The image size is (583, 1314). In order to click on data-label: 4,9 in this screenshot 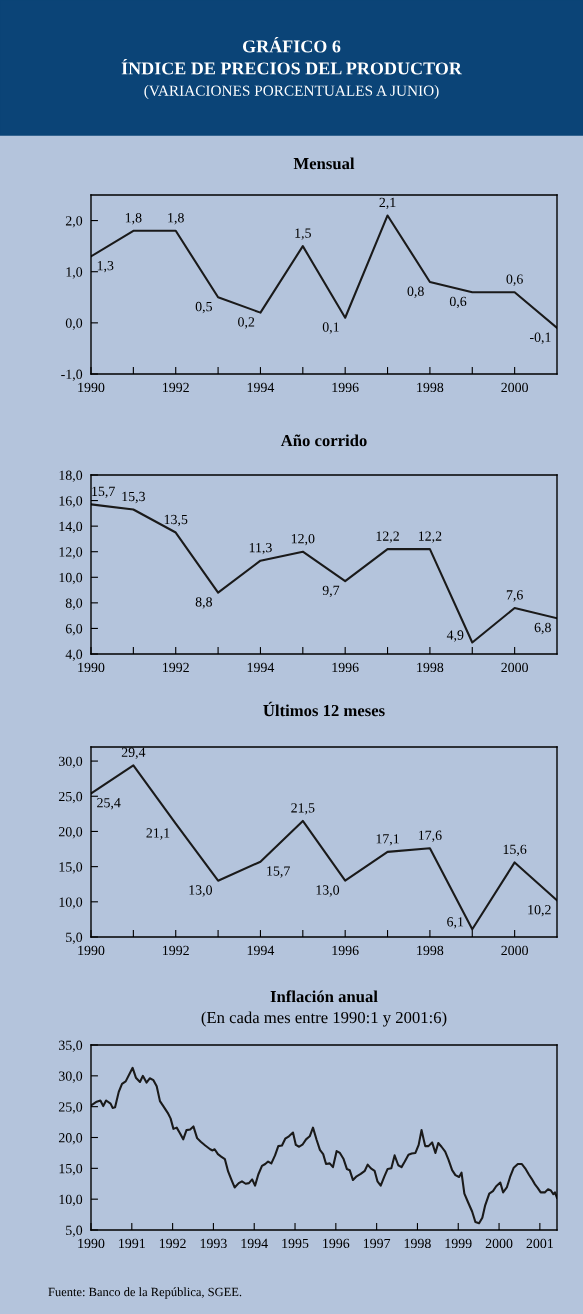, I will do `click(455, 636)`.